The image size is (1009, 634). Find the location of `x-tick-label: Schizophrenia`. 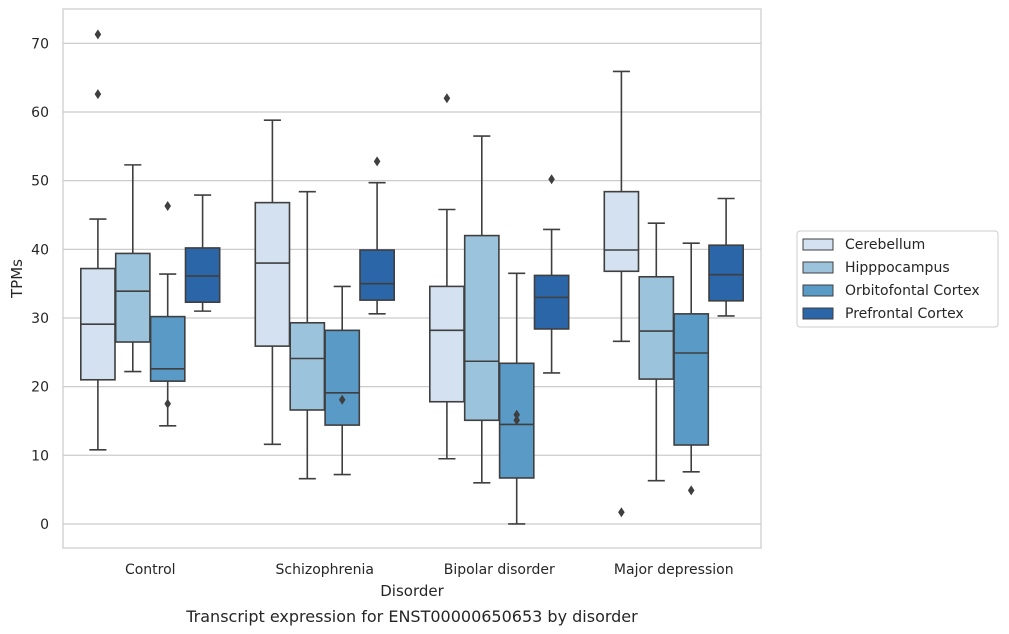

x-tick-label: Schizophrenia is located at coordinates (325, 570).